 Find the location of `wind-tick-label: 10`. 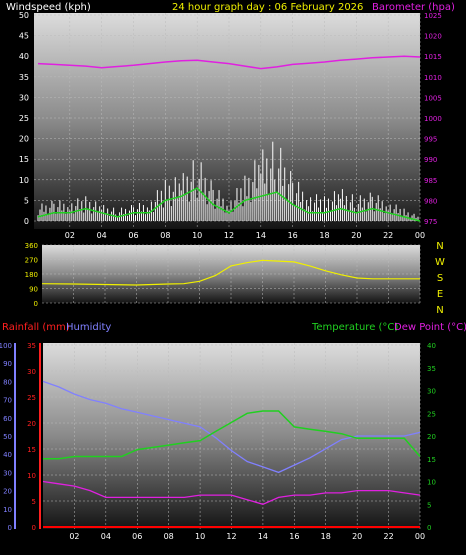

wind-tick-label: 10 is located at coordinates (24, 180).